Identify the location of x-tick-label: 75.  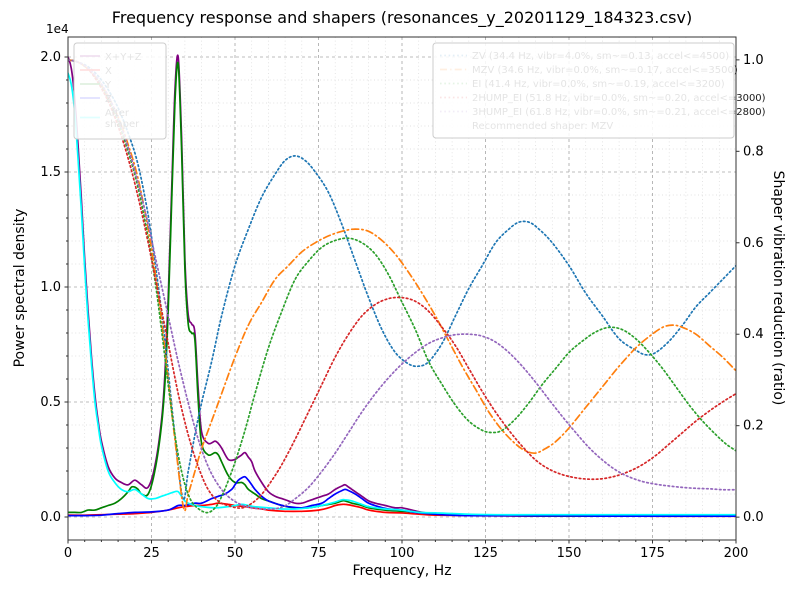
(318, 553).